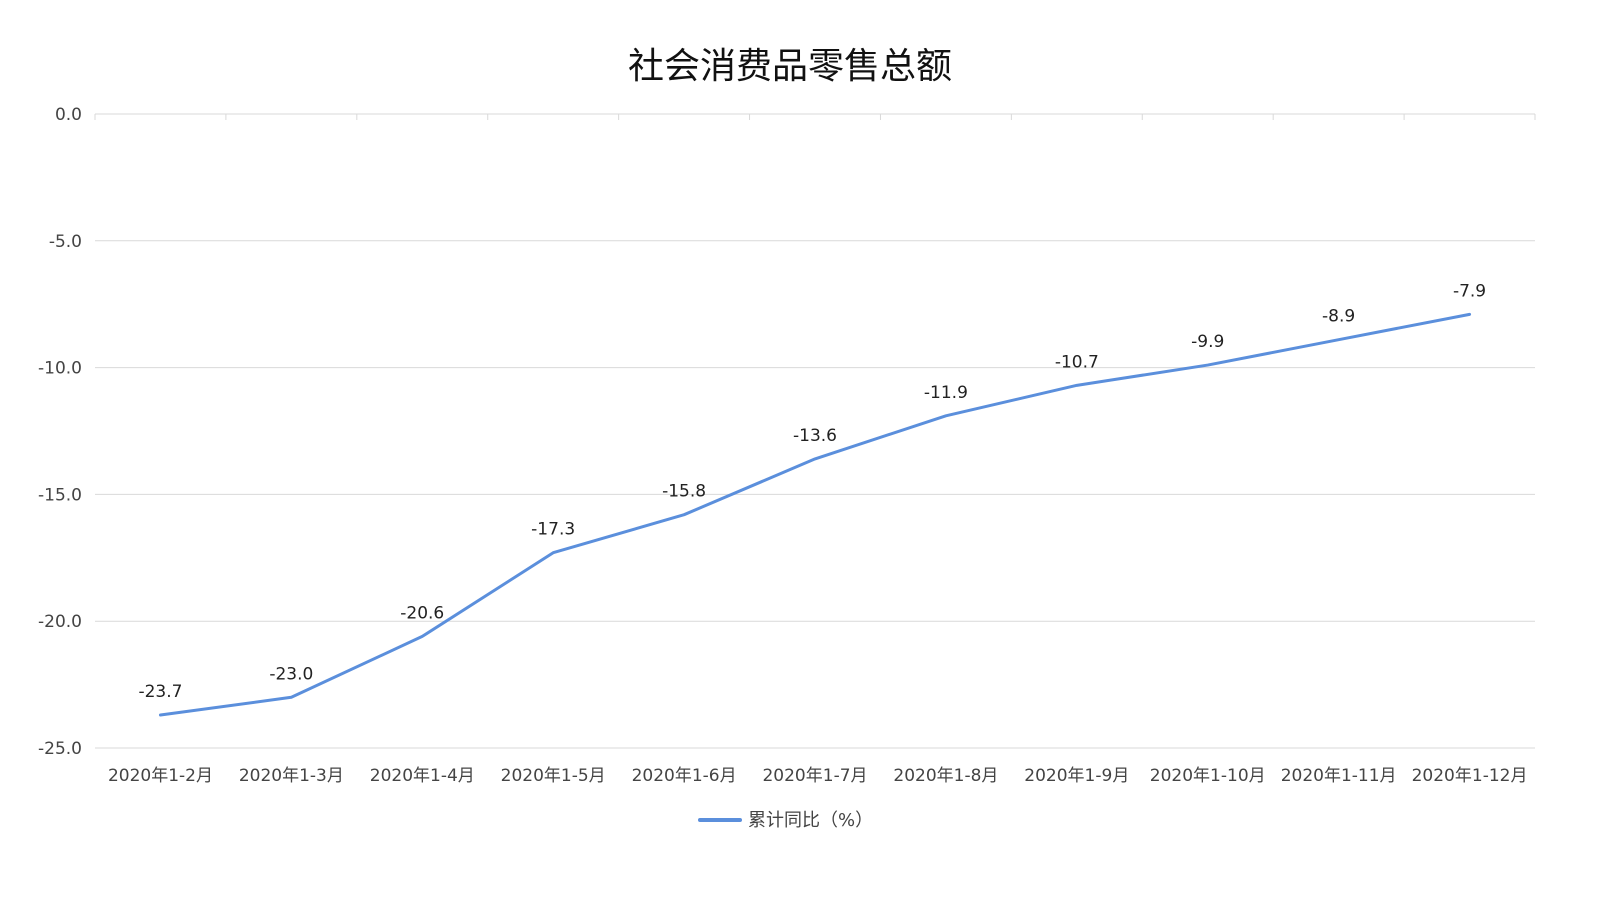 The image size is (1600, 900). I want to click on data-label: -15.8, so click(684, 492).